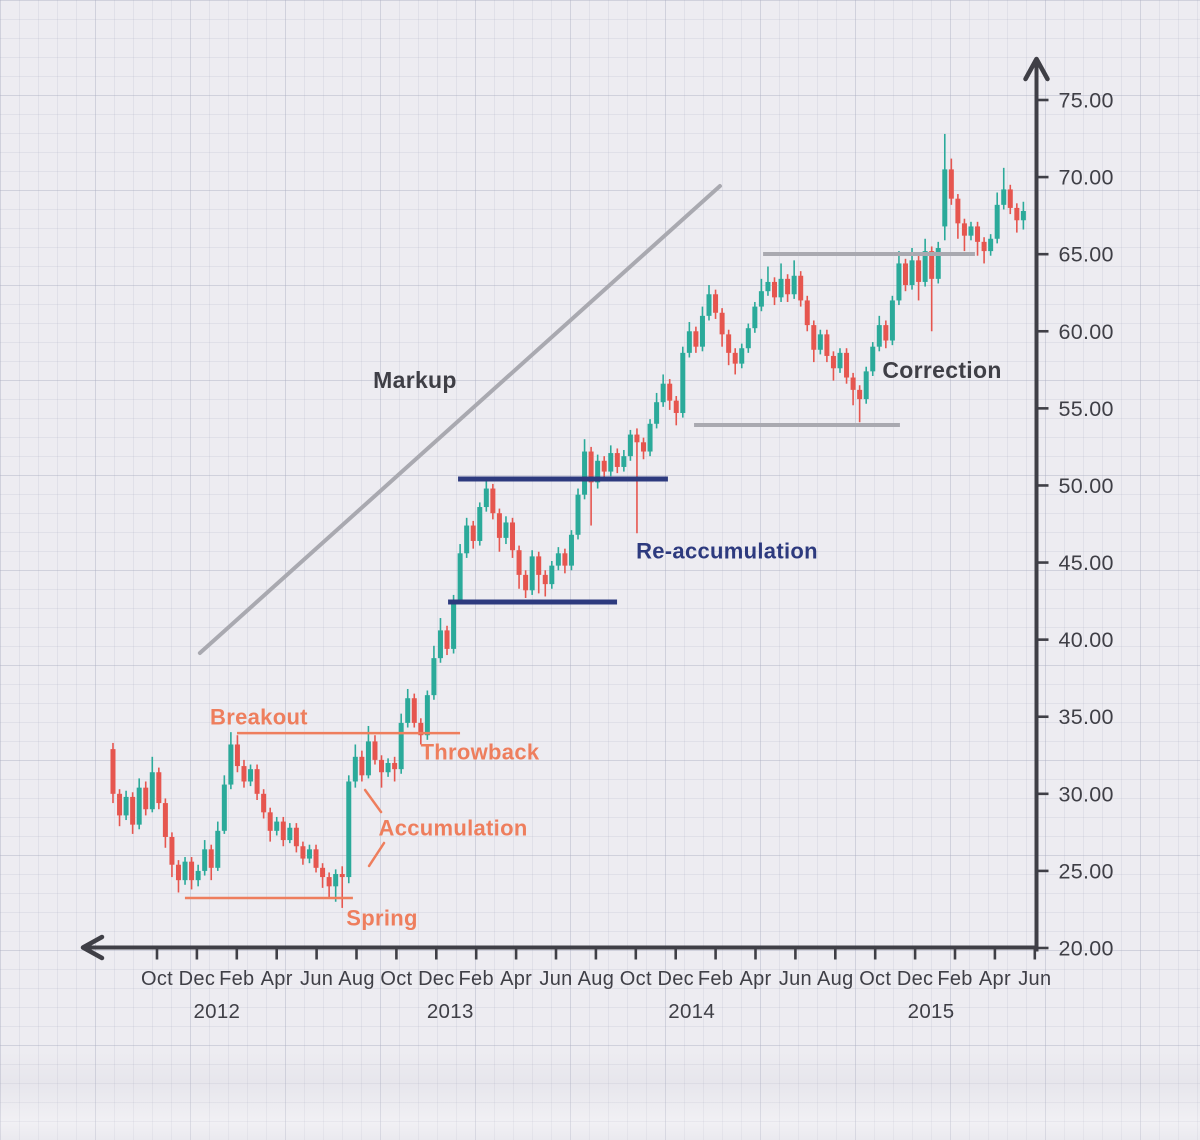  What do you see at coordinates (197, 979) in the screenshot?
I see `x-month-label: Dec` at bounding box center [197, 979].